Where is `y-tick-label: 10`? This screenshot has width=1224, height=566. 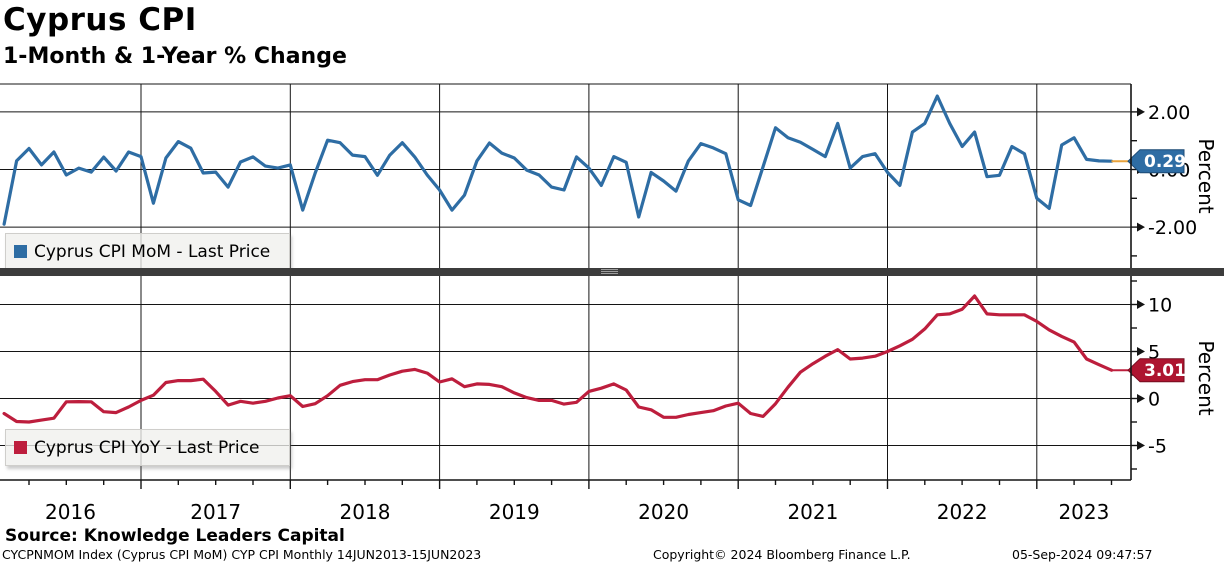
y-tick-label: 10 is located at coordinates (1160, 305).